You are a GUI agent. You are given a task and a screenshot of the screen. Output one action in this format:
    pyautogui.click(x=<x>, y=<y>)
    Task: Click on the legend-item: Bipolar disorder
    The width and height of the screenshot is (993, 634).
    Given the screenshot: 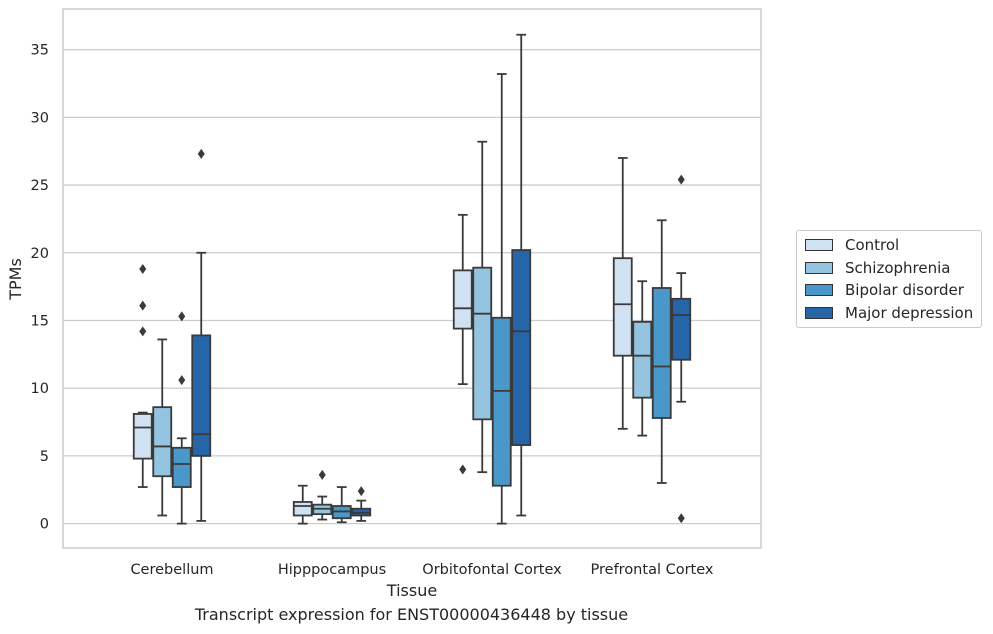 What is the action you would take?
    pyautogui.click(x=893, y=290)
    